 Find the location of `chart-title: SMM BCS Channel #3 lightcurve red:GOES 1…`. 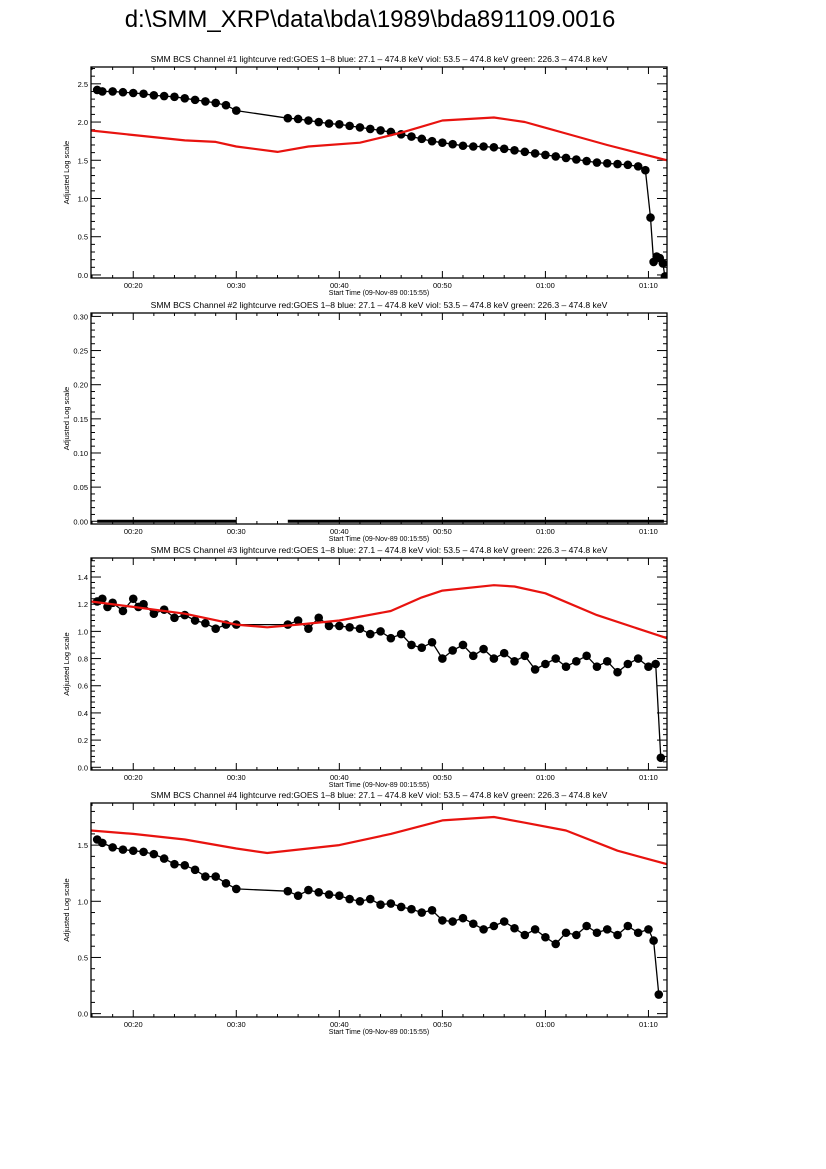

chart-title: SMM BCS Channel #3 lightcurve red:GOES 1… is located at coordinates (379, 550).